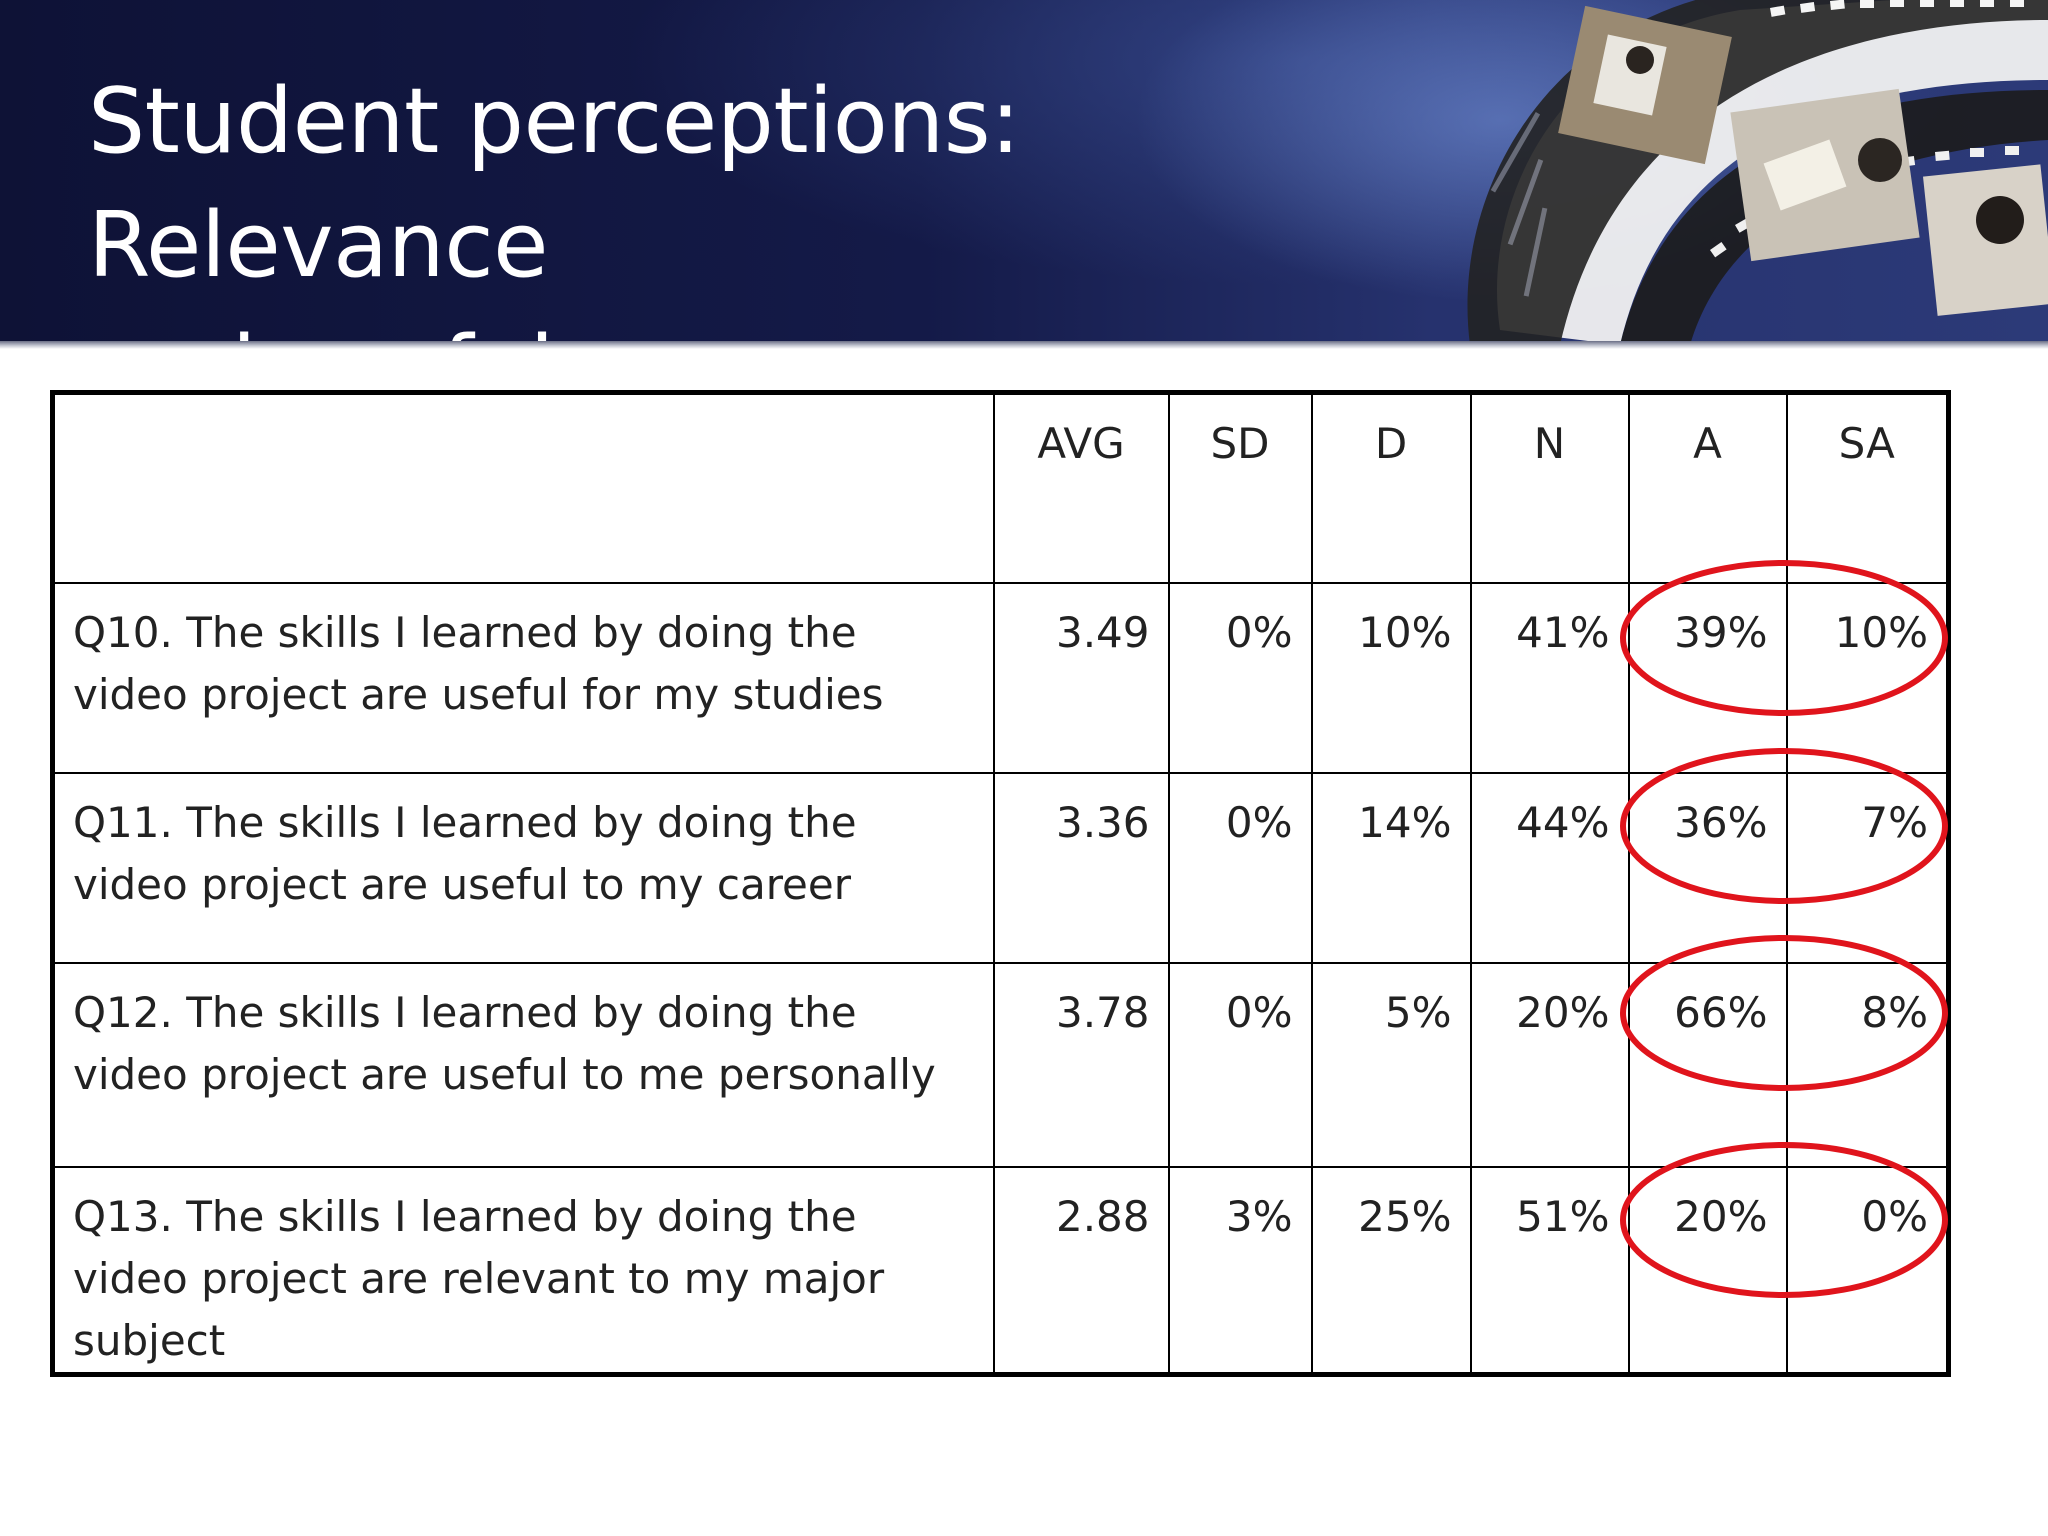 This screenshot has height=1536, width=2048. Describe the element at coordinates (1024, 345) in the screenshot. I see `header-divider` at that location.